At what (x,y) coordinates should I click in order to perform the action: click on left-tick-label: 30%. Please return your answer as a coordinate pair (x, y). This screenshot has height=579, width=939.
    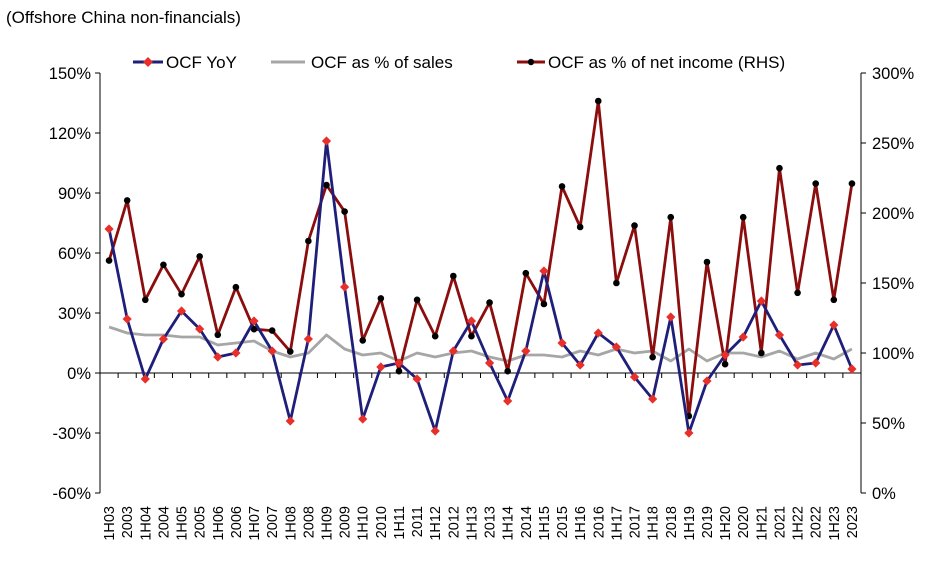
    Looking at the image, I should click on (74, 314).